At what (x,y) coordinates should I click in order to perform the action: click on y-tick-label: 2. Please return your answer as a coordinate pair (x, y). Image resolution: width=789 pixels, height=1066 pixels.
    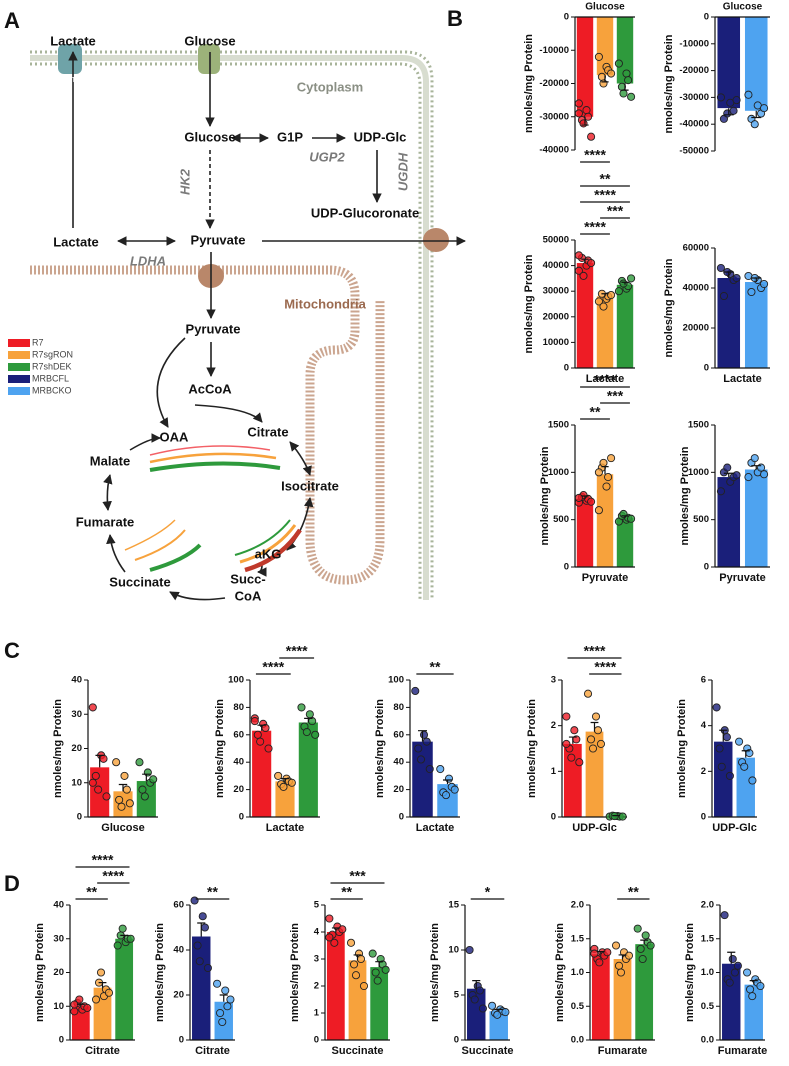
    Looking at the image, I should click on (553, 725).